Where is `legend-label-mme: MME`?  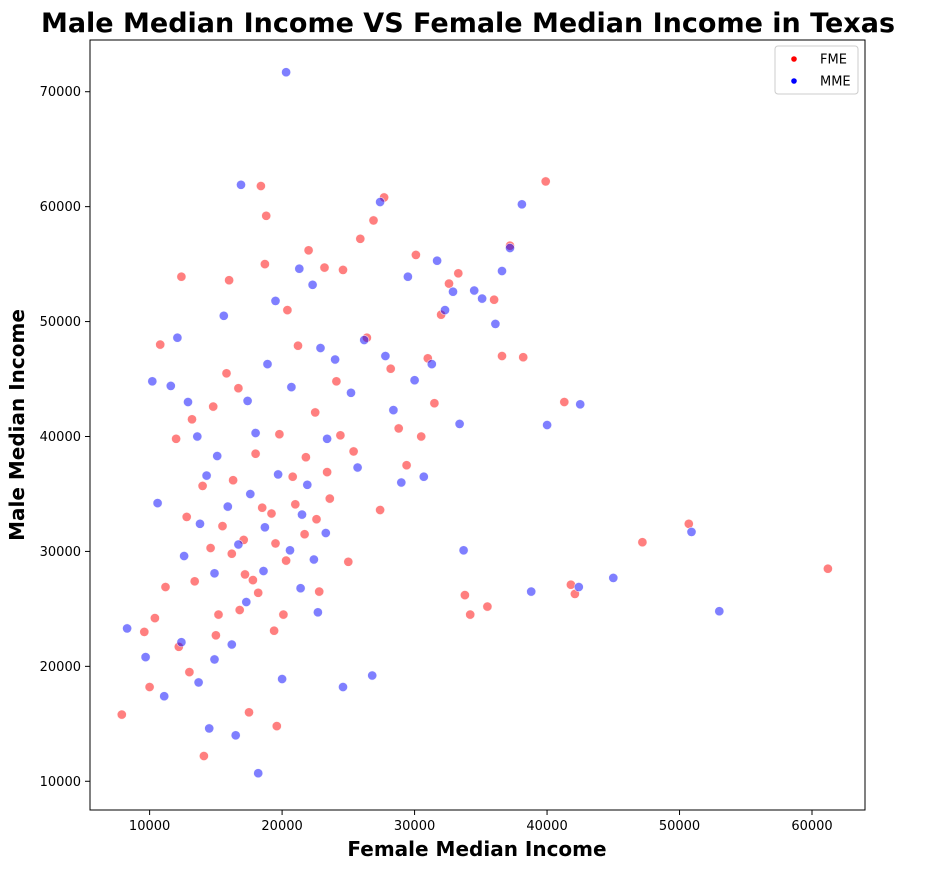 legend-label-mme: MME is located at coordinates (835, 82).